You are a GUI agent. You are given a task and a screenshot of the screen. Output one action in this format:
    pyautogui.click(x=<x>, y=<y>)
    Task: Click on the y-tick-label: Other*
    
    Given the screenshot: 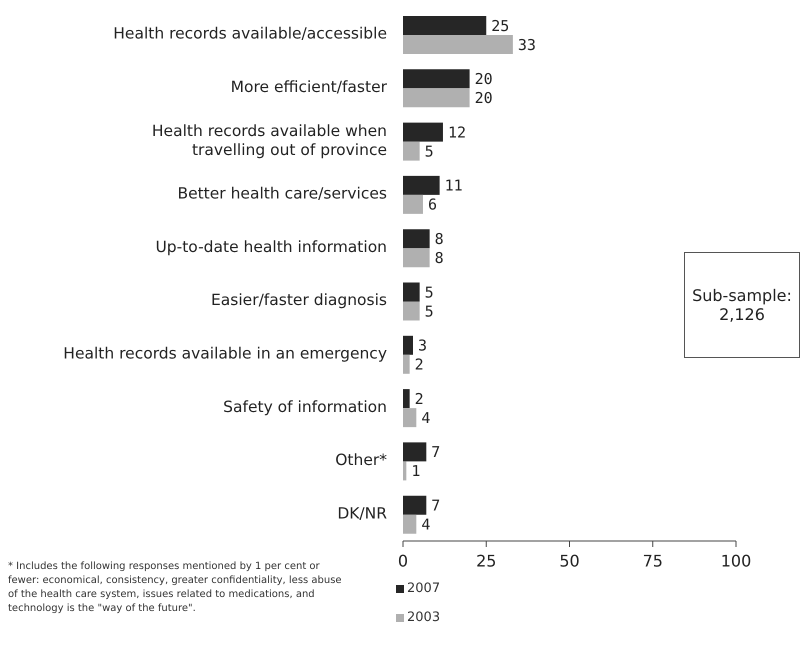 What is the action you would take?
    pyautogui.click(x=361, y=460)
    